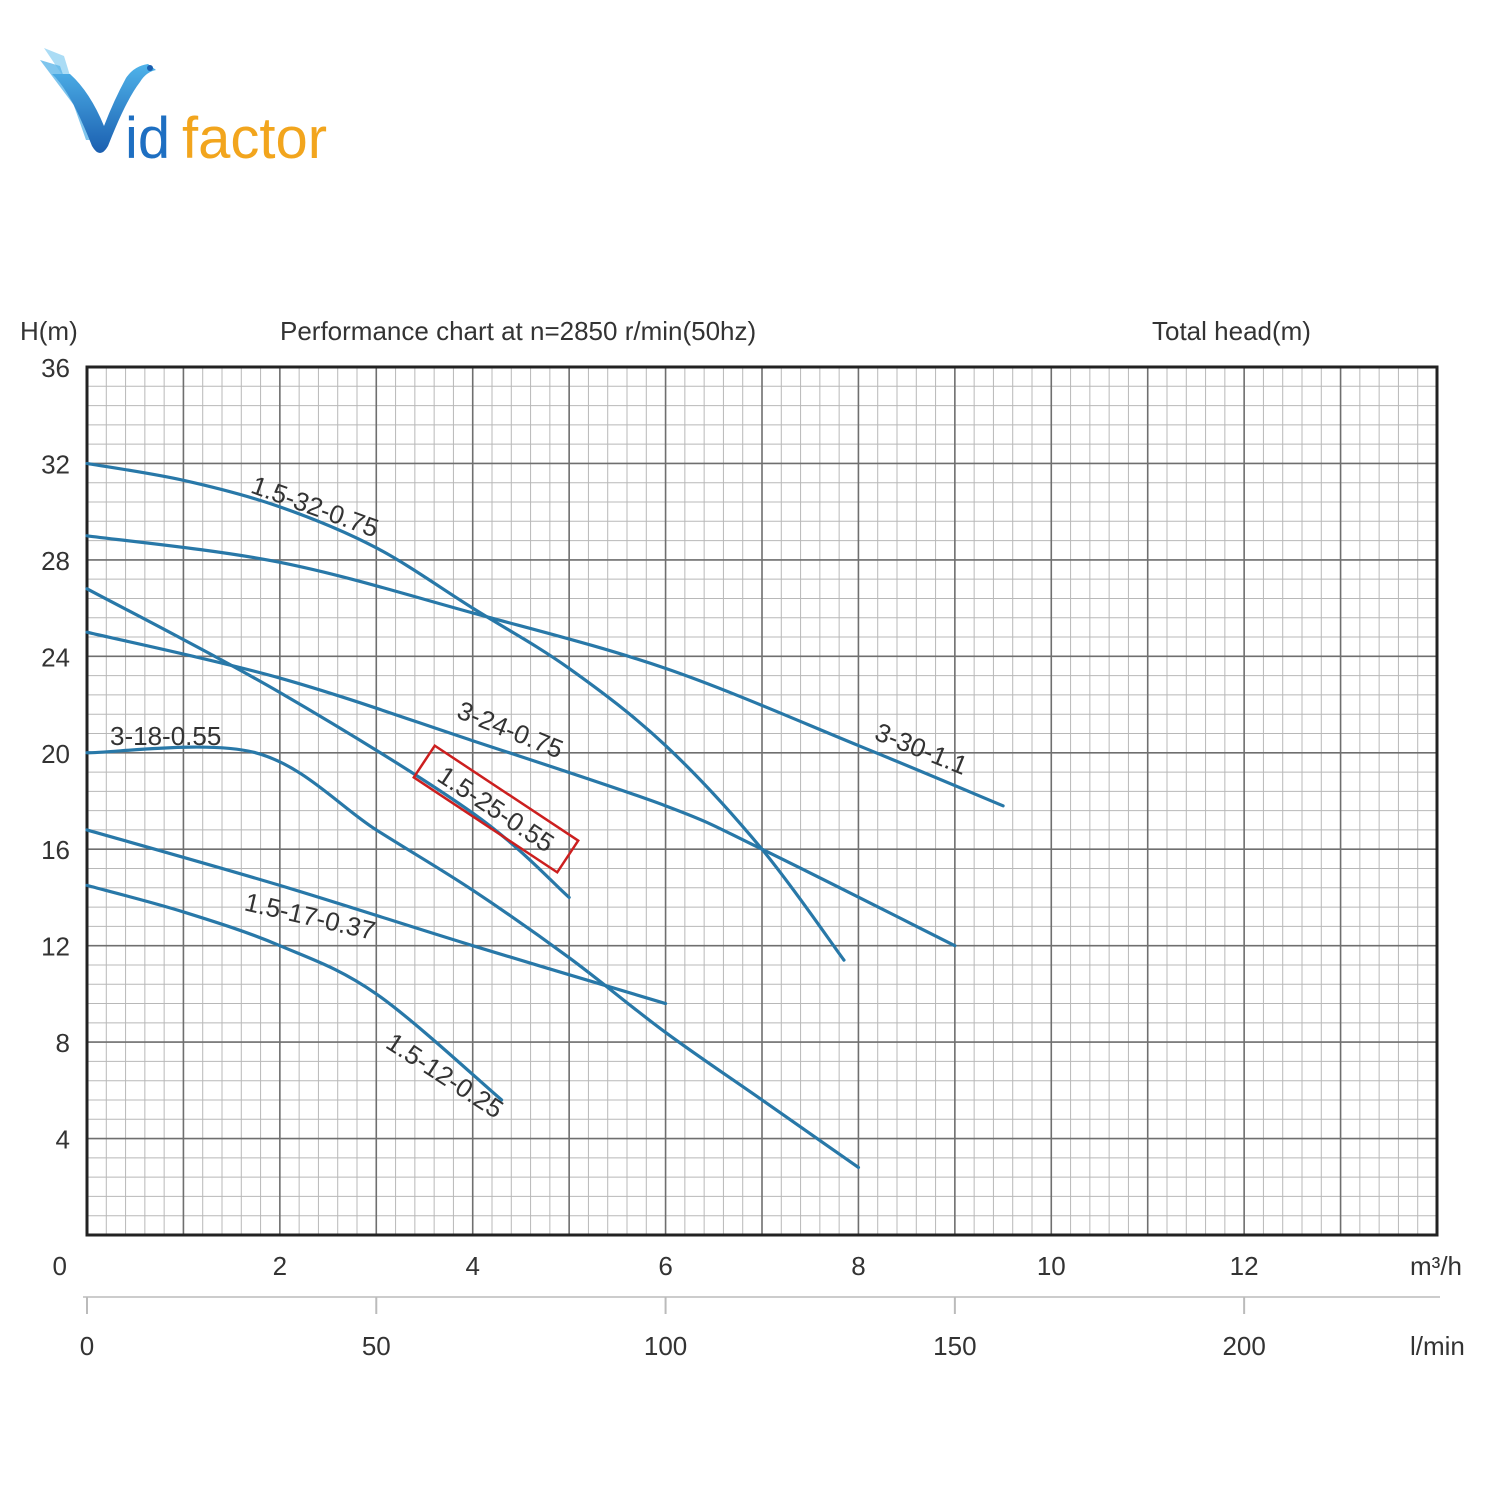 This screenshot has height=1500, width=1500. I want to click on x2-tick-label: 200, so click(1243, 1346).